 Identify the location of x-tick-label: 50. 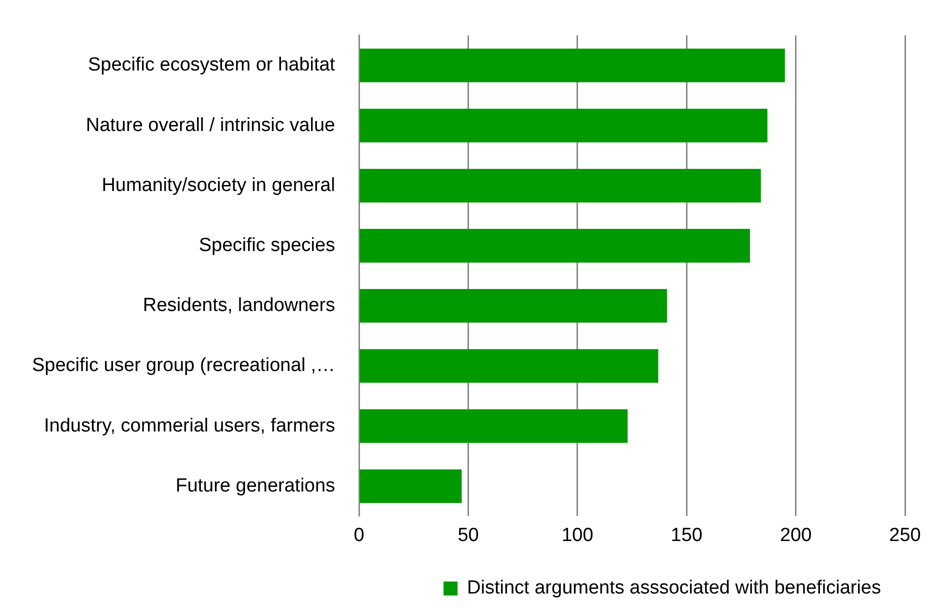
(468, 535).